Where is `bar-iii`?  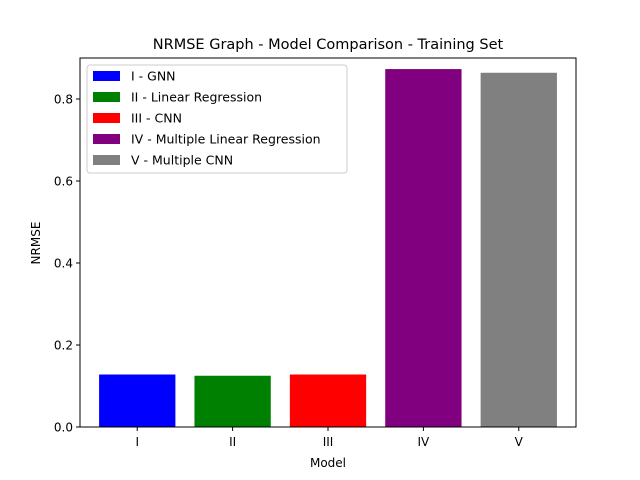
bar-iii is located at coordinates (328, 400).